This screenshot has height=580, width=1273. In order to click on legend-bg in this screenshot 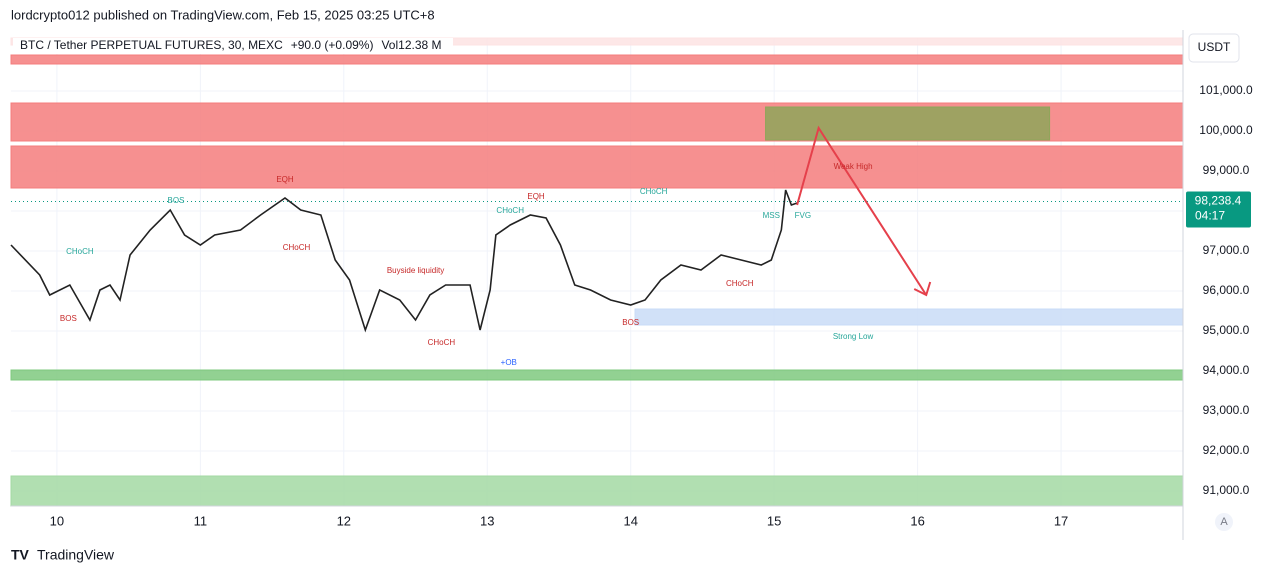, I will do `click(233, 46)`.